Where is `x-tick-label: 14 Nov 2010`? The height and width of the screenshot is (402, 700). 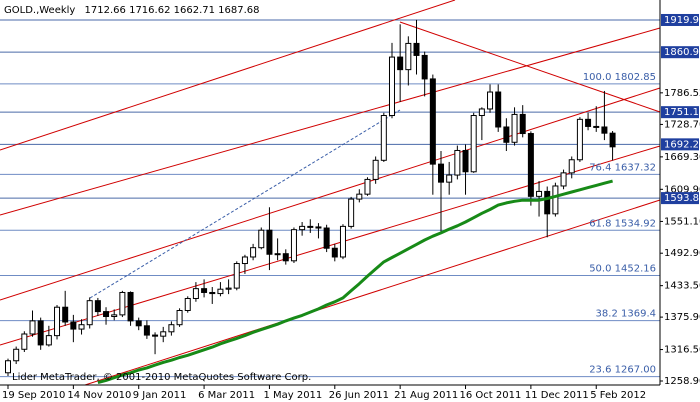
x-tick-label: 14 Nov 2010 is located at coordinates (99, 395).